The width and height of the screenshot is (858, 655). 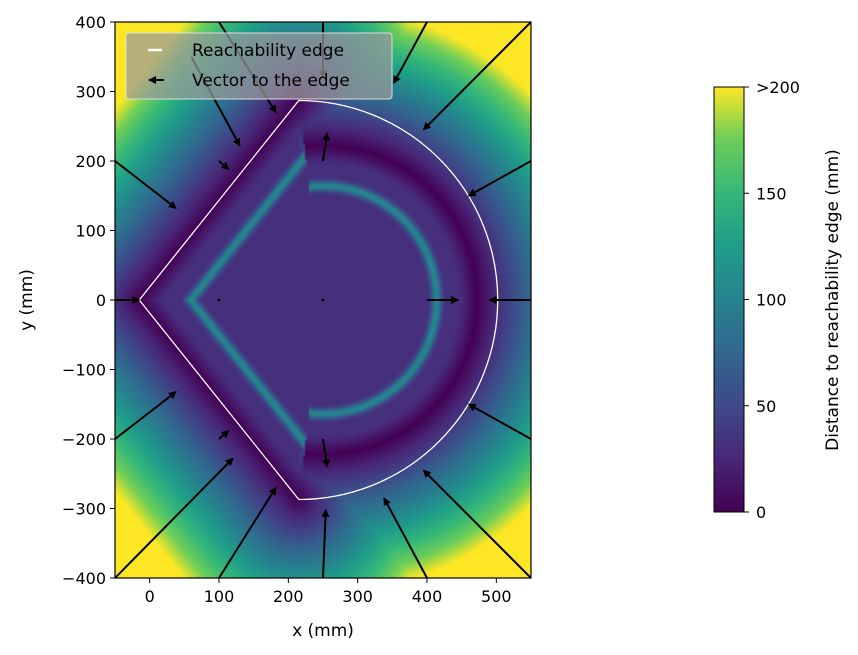 I want to click on x-axis: 0 100 200 300 400 500, so click(x=328, y=592).